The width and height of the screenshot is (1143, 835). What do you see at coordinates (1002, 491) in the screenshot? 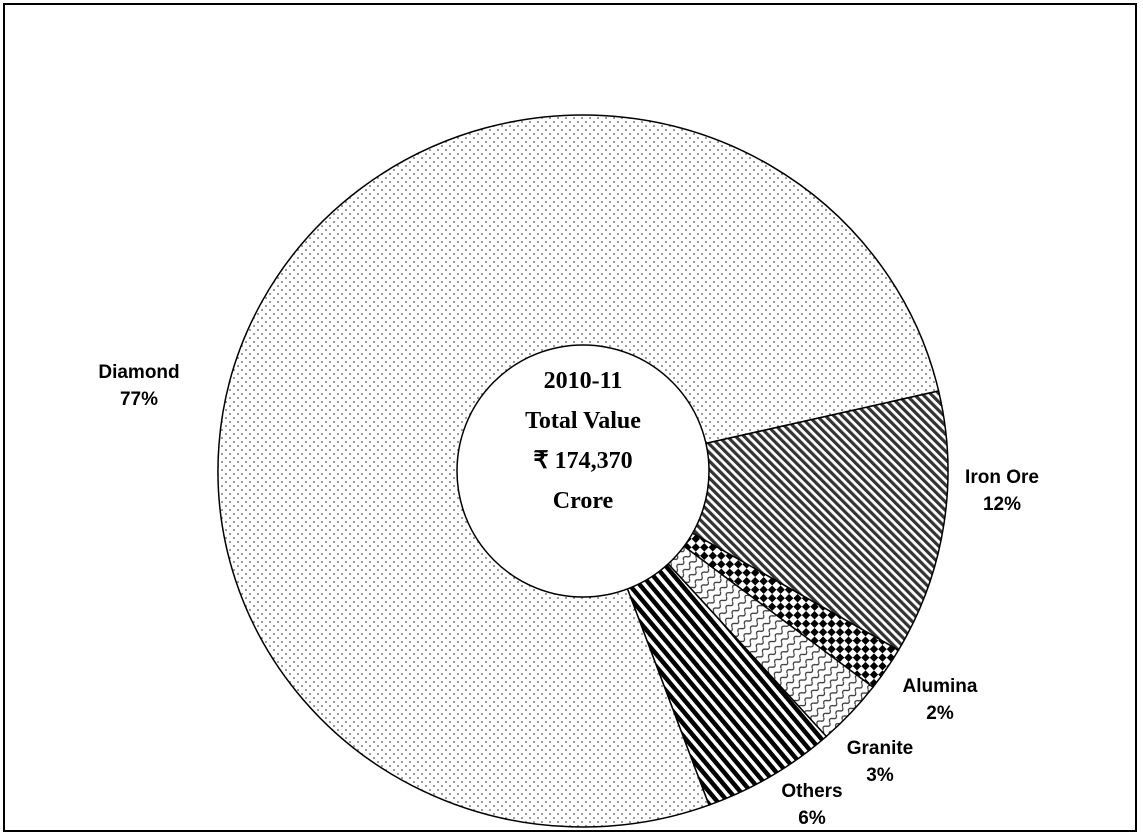
I see `slice-label-iron-ore: Iron Ore 12%` at bounding box center [1002, 491].